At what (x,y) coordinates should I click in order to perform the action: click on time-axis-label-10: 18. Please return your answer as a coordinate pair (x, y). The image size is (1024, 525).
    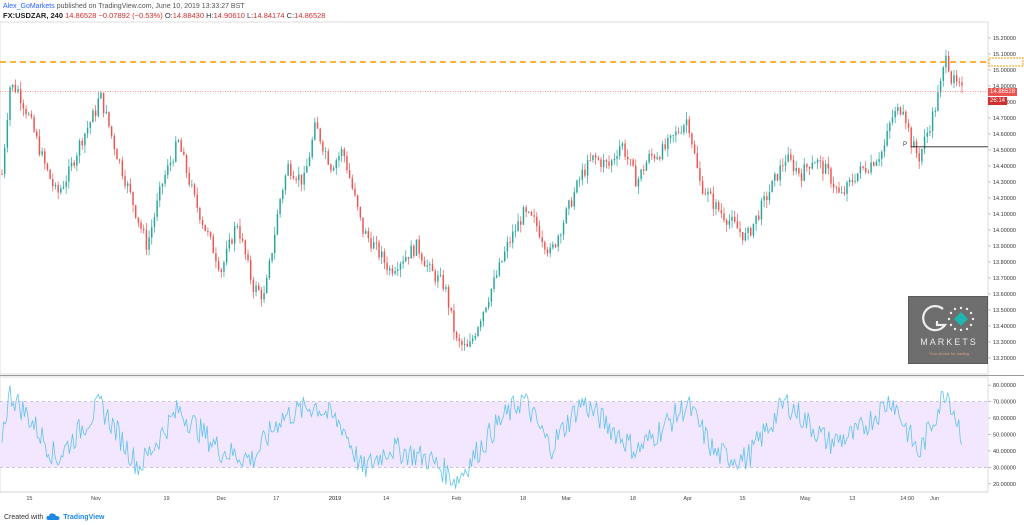
    Looking at the image, I should click on (633, 499).